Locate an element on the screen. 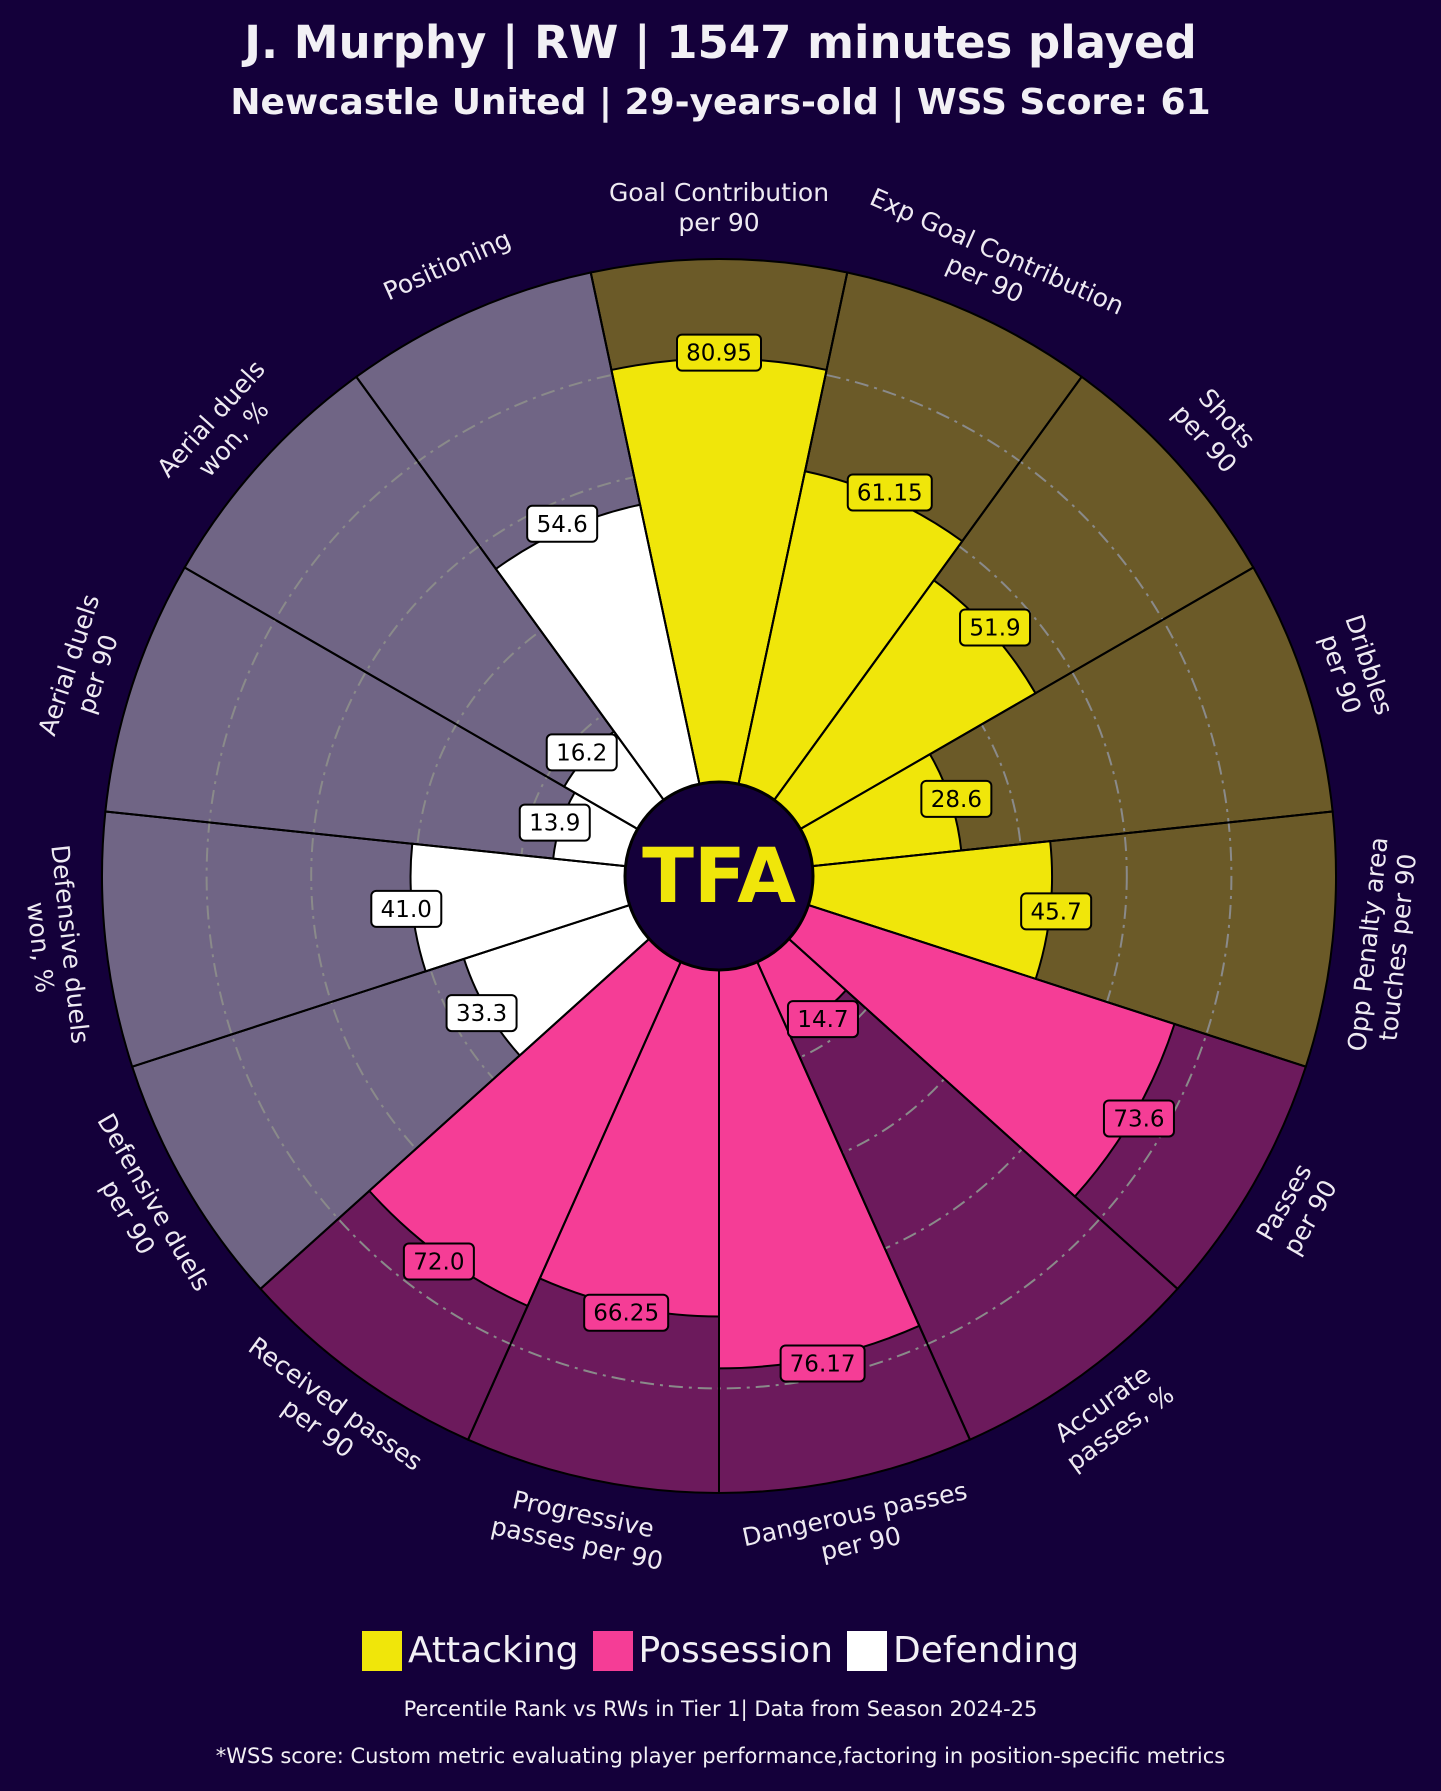  value-label-text: 54.6 is located at coordinates (562, 525).